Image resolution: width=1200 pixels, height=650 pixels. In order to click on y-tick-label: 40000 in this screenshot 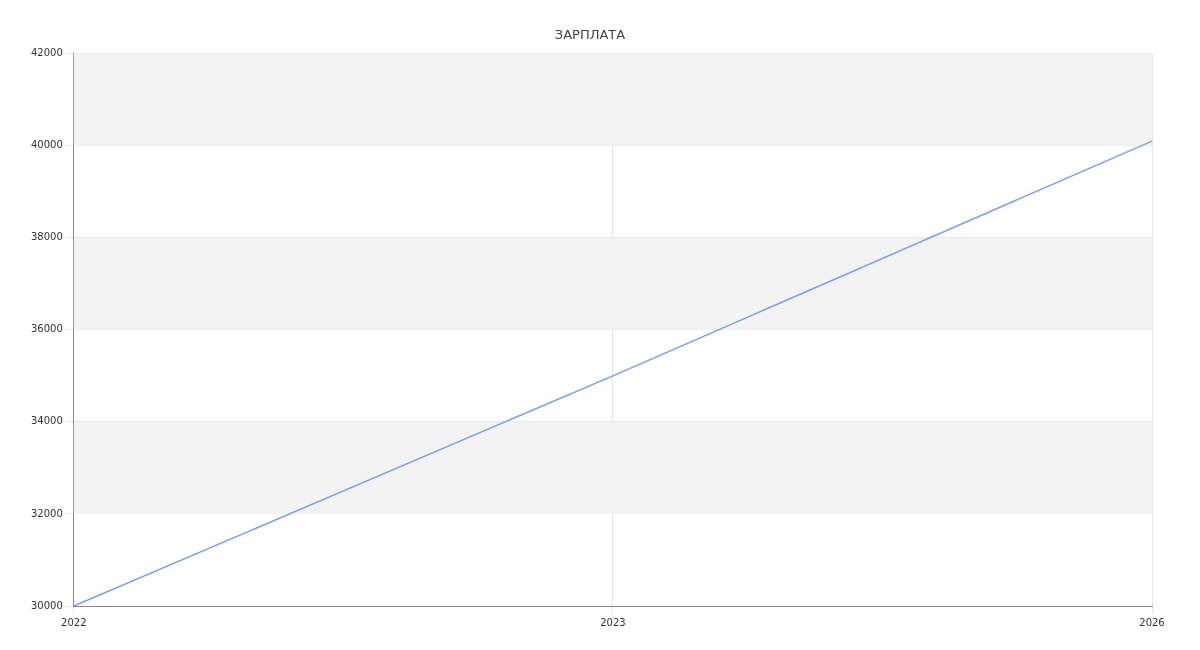, I will do `click(47, 145)`.